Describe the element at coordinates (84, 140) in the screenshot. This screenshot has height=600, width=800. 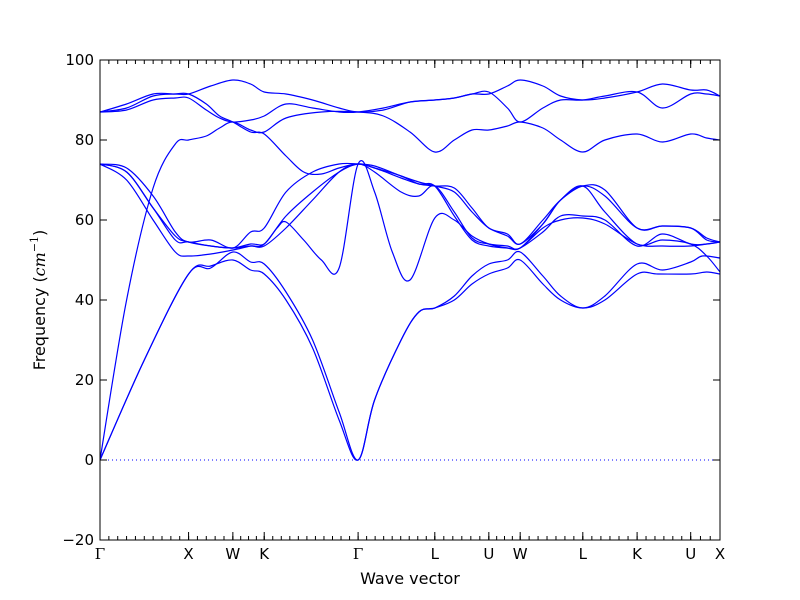
I see `y-tick-label: 80` at that location.